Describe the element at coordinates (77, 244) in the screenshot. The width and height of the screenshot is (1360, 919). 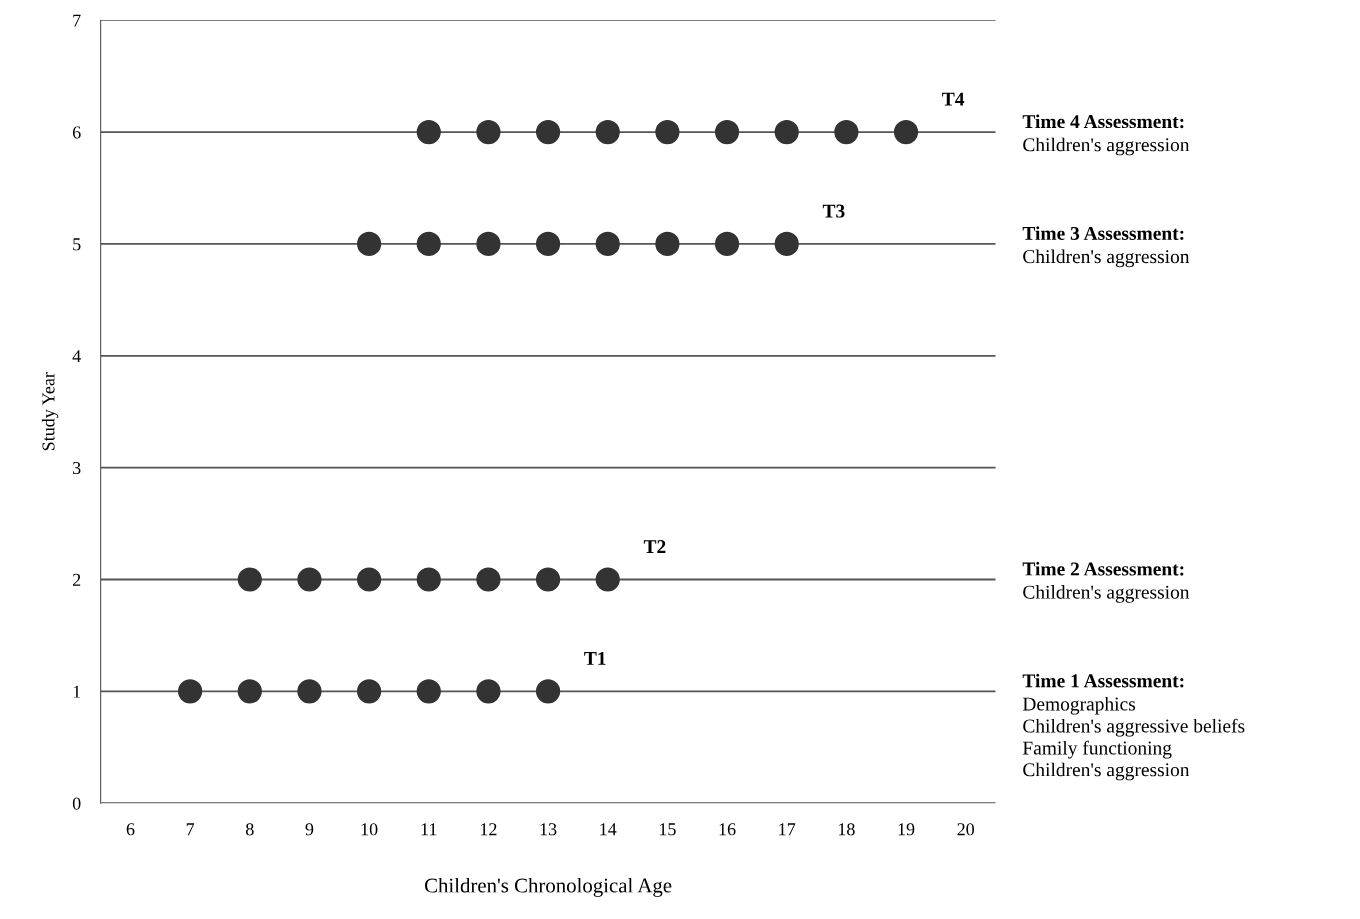
I see `y-tick-label: 5` at that location.